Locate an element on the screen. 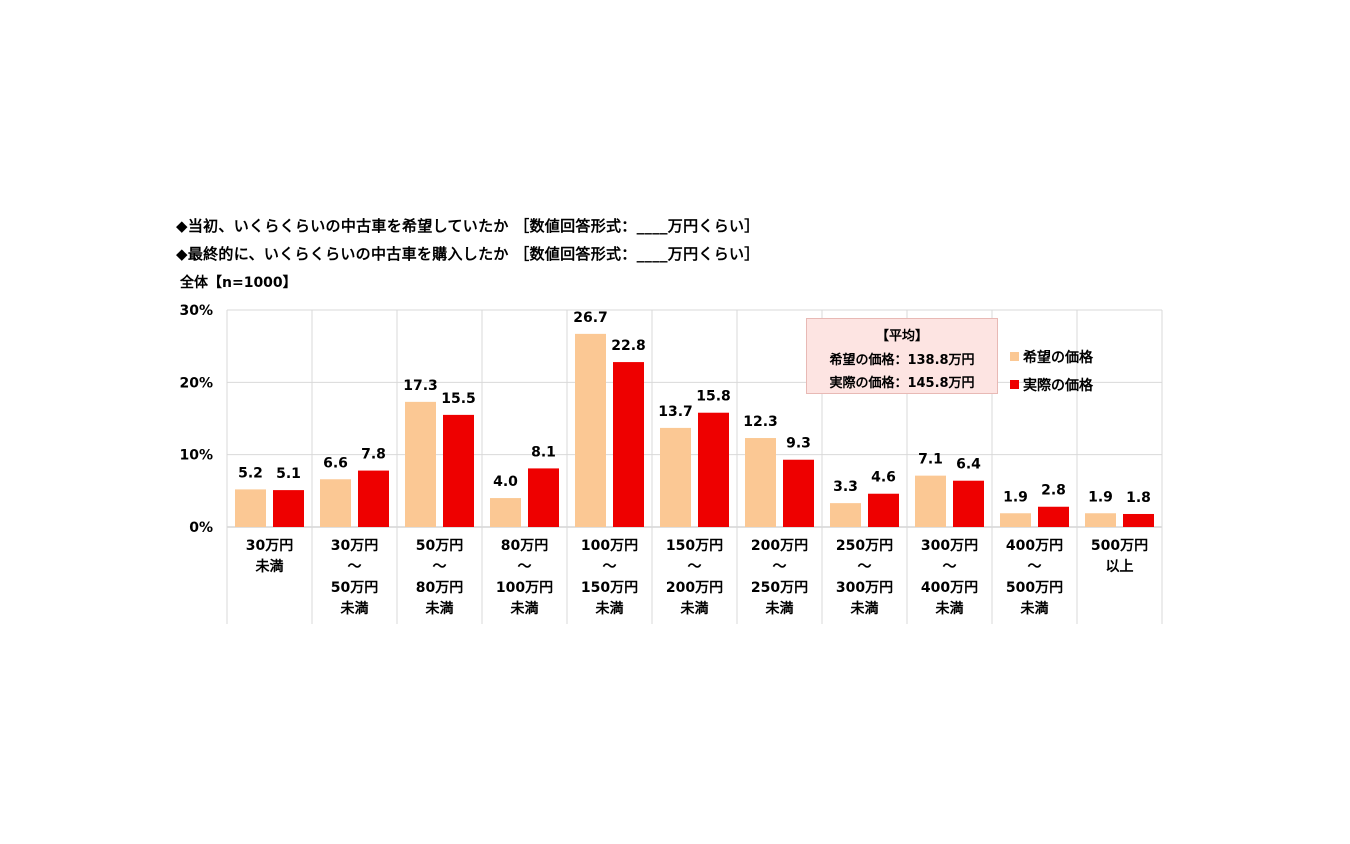 This screenshot has width=1350, height=844. value-label-actual: 15.5 is located at coordinates (458, 399).